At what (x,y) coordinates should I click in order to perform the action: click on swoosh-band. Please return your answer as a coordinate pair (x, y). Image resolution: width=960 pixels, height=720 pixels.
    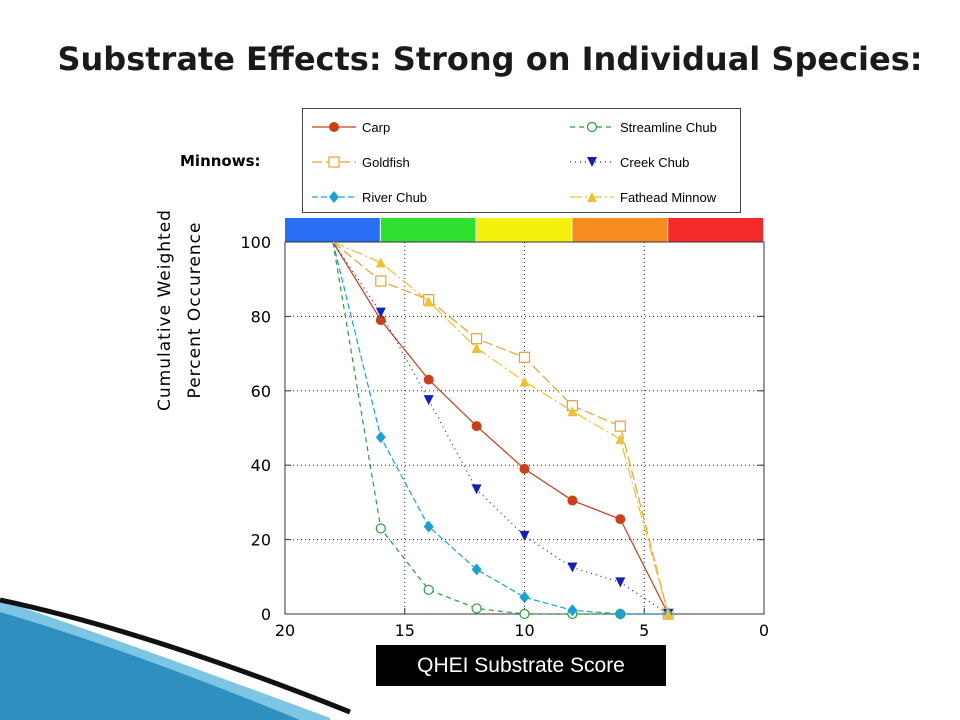
    Looking at the image, I should click on (150, 666).